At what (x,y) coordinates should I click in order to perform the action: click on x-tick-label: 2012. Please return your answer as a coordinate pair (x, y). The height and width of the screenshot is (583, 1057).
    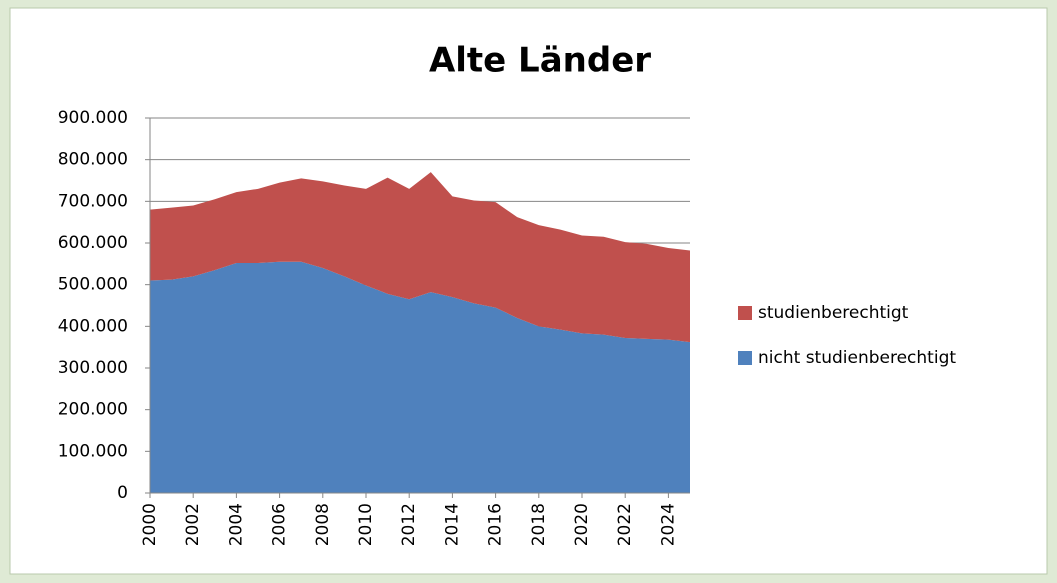
    Looking at the image, I should click on (409, 524).